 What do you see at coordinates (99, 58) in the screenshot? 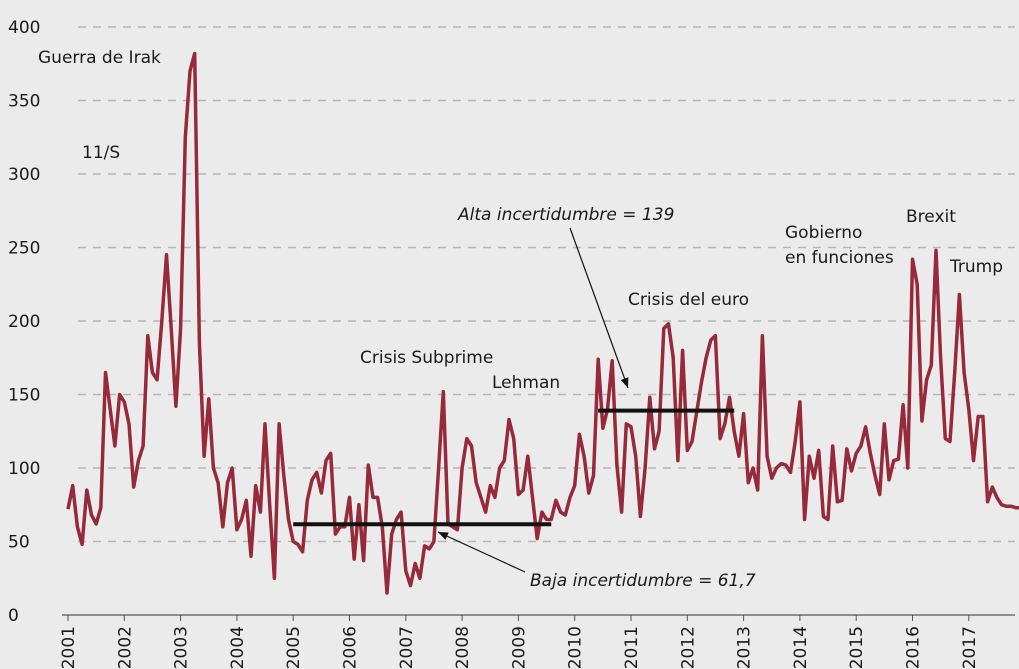
I see `annotation: Guerra de Irak` at bounding box center [99, 58].